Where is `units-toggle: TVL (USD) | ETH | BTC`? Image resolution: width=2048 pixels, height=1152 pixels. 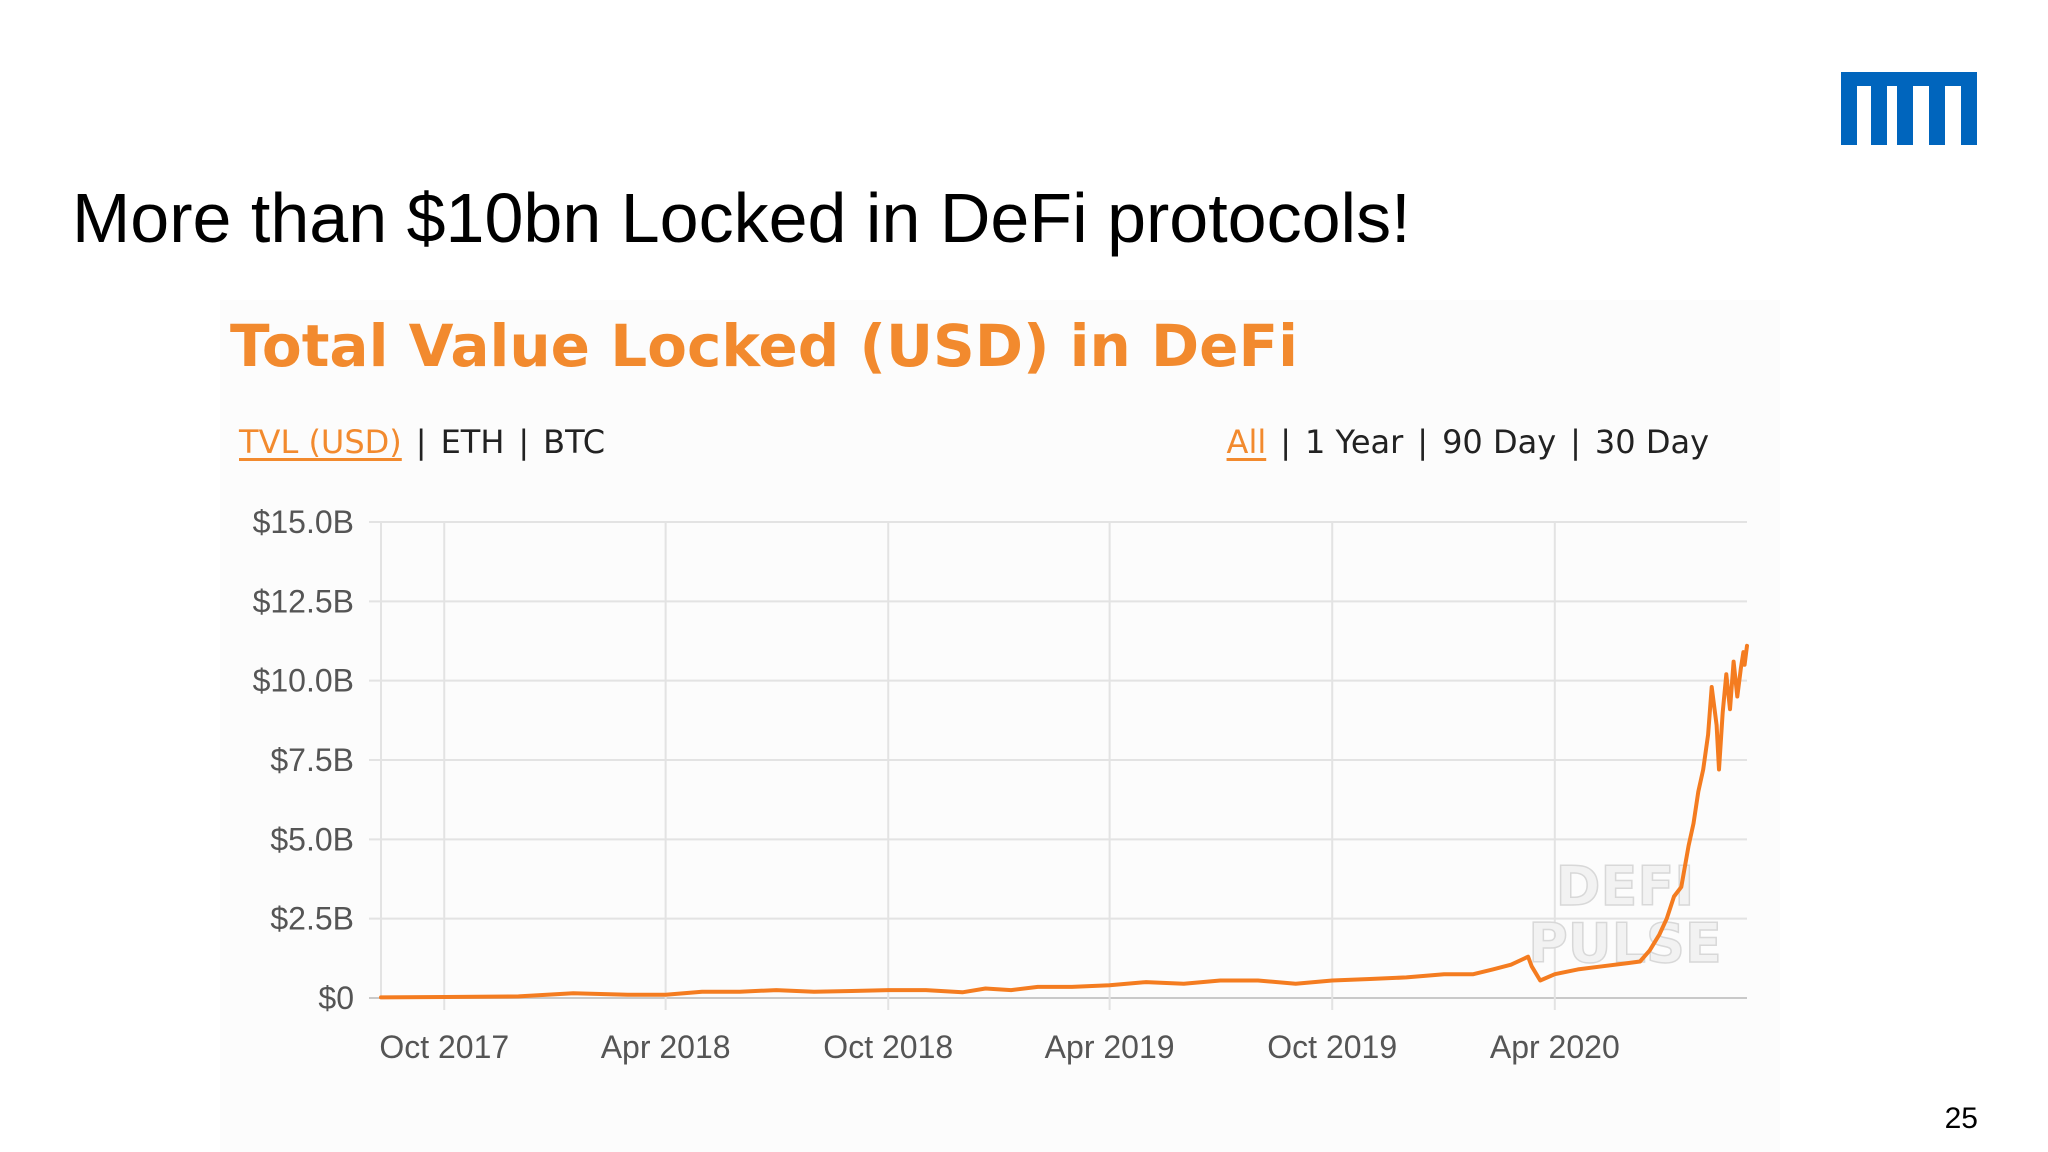
units-toggle: TVL (USD) | ETH | BTC is located at coordinates (422, 442).